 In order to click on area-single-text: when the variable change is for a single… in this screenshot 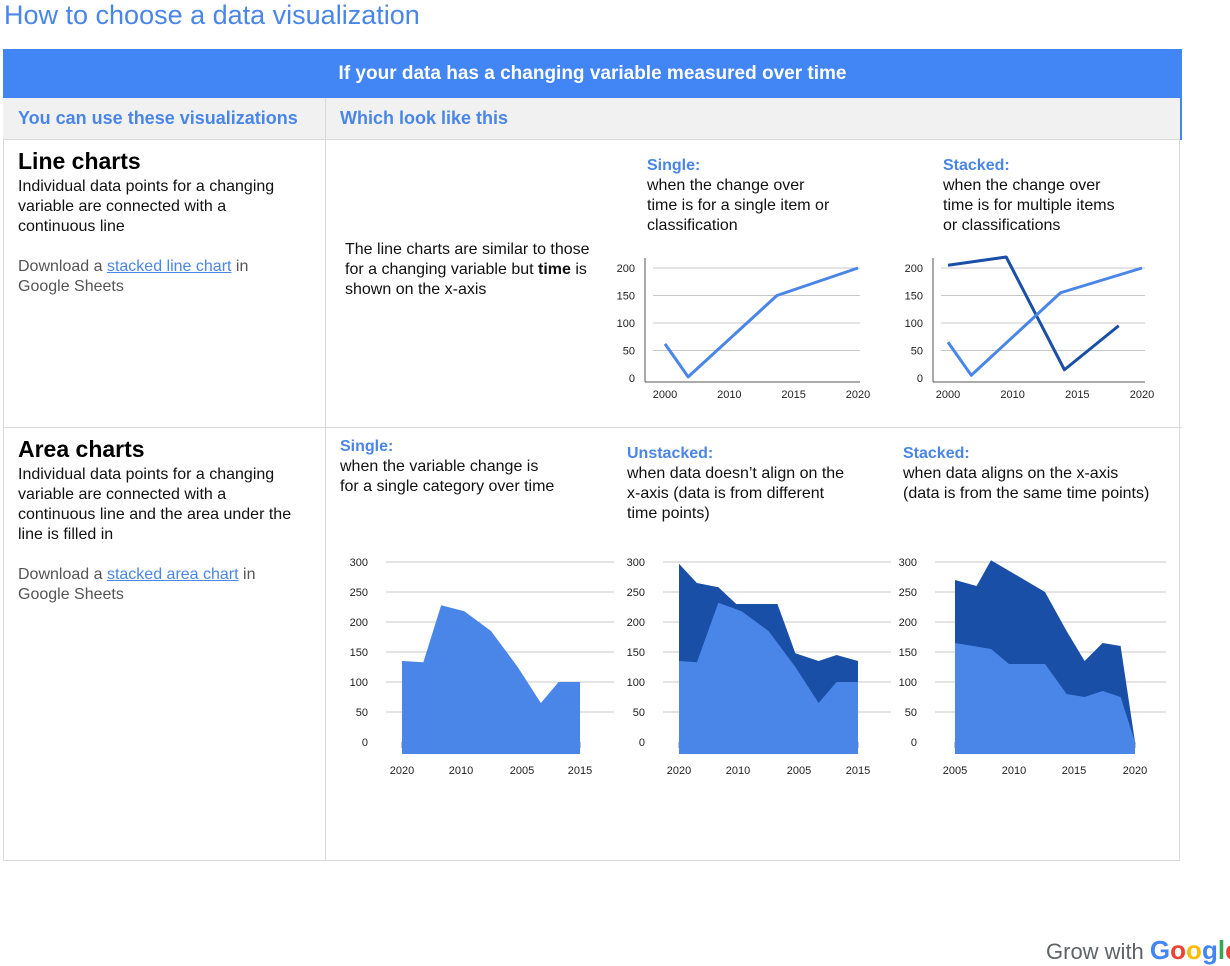, I will do `click(447, 476)`.